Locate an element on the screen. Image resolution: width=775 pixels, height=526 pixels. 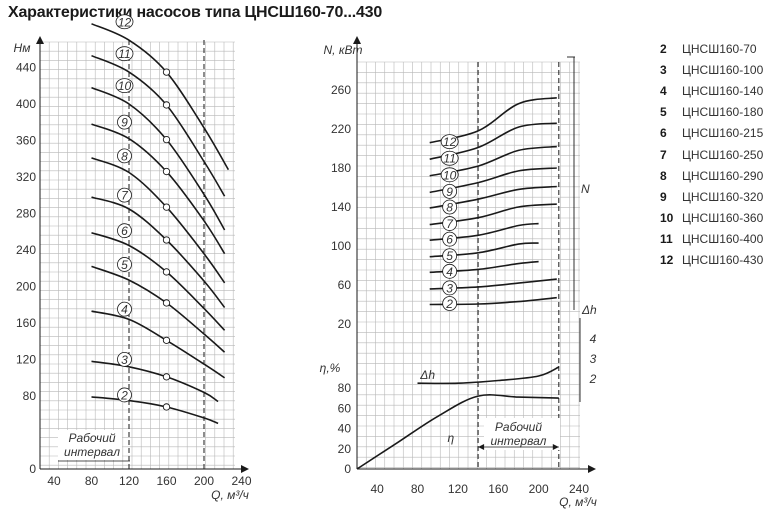
y-tick-label: 400 is located at coordinates (26, 104).